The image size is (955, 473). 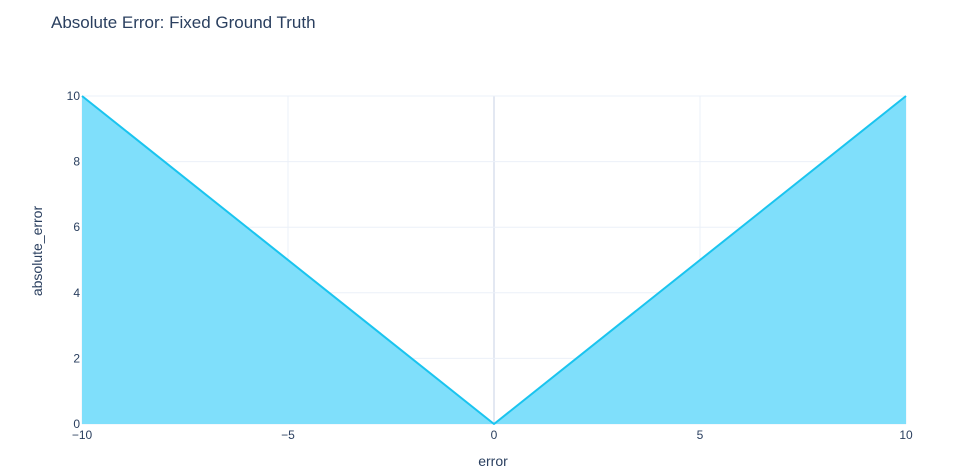 I want to click on chart-title: Absolute Error: Fixed Ground Truth, so click(x=183, y=22).